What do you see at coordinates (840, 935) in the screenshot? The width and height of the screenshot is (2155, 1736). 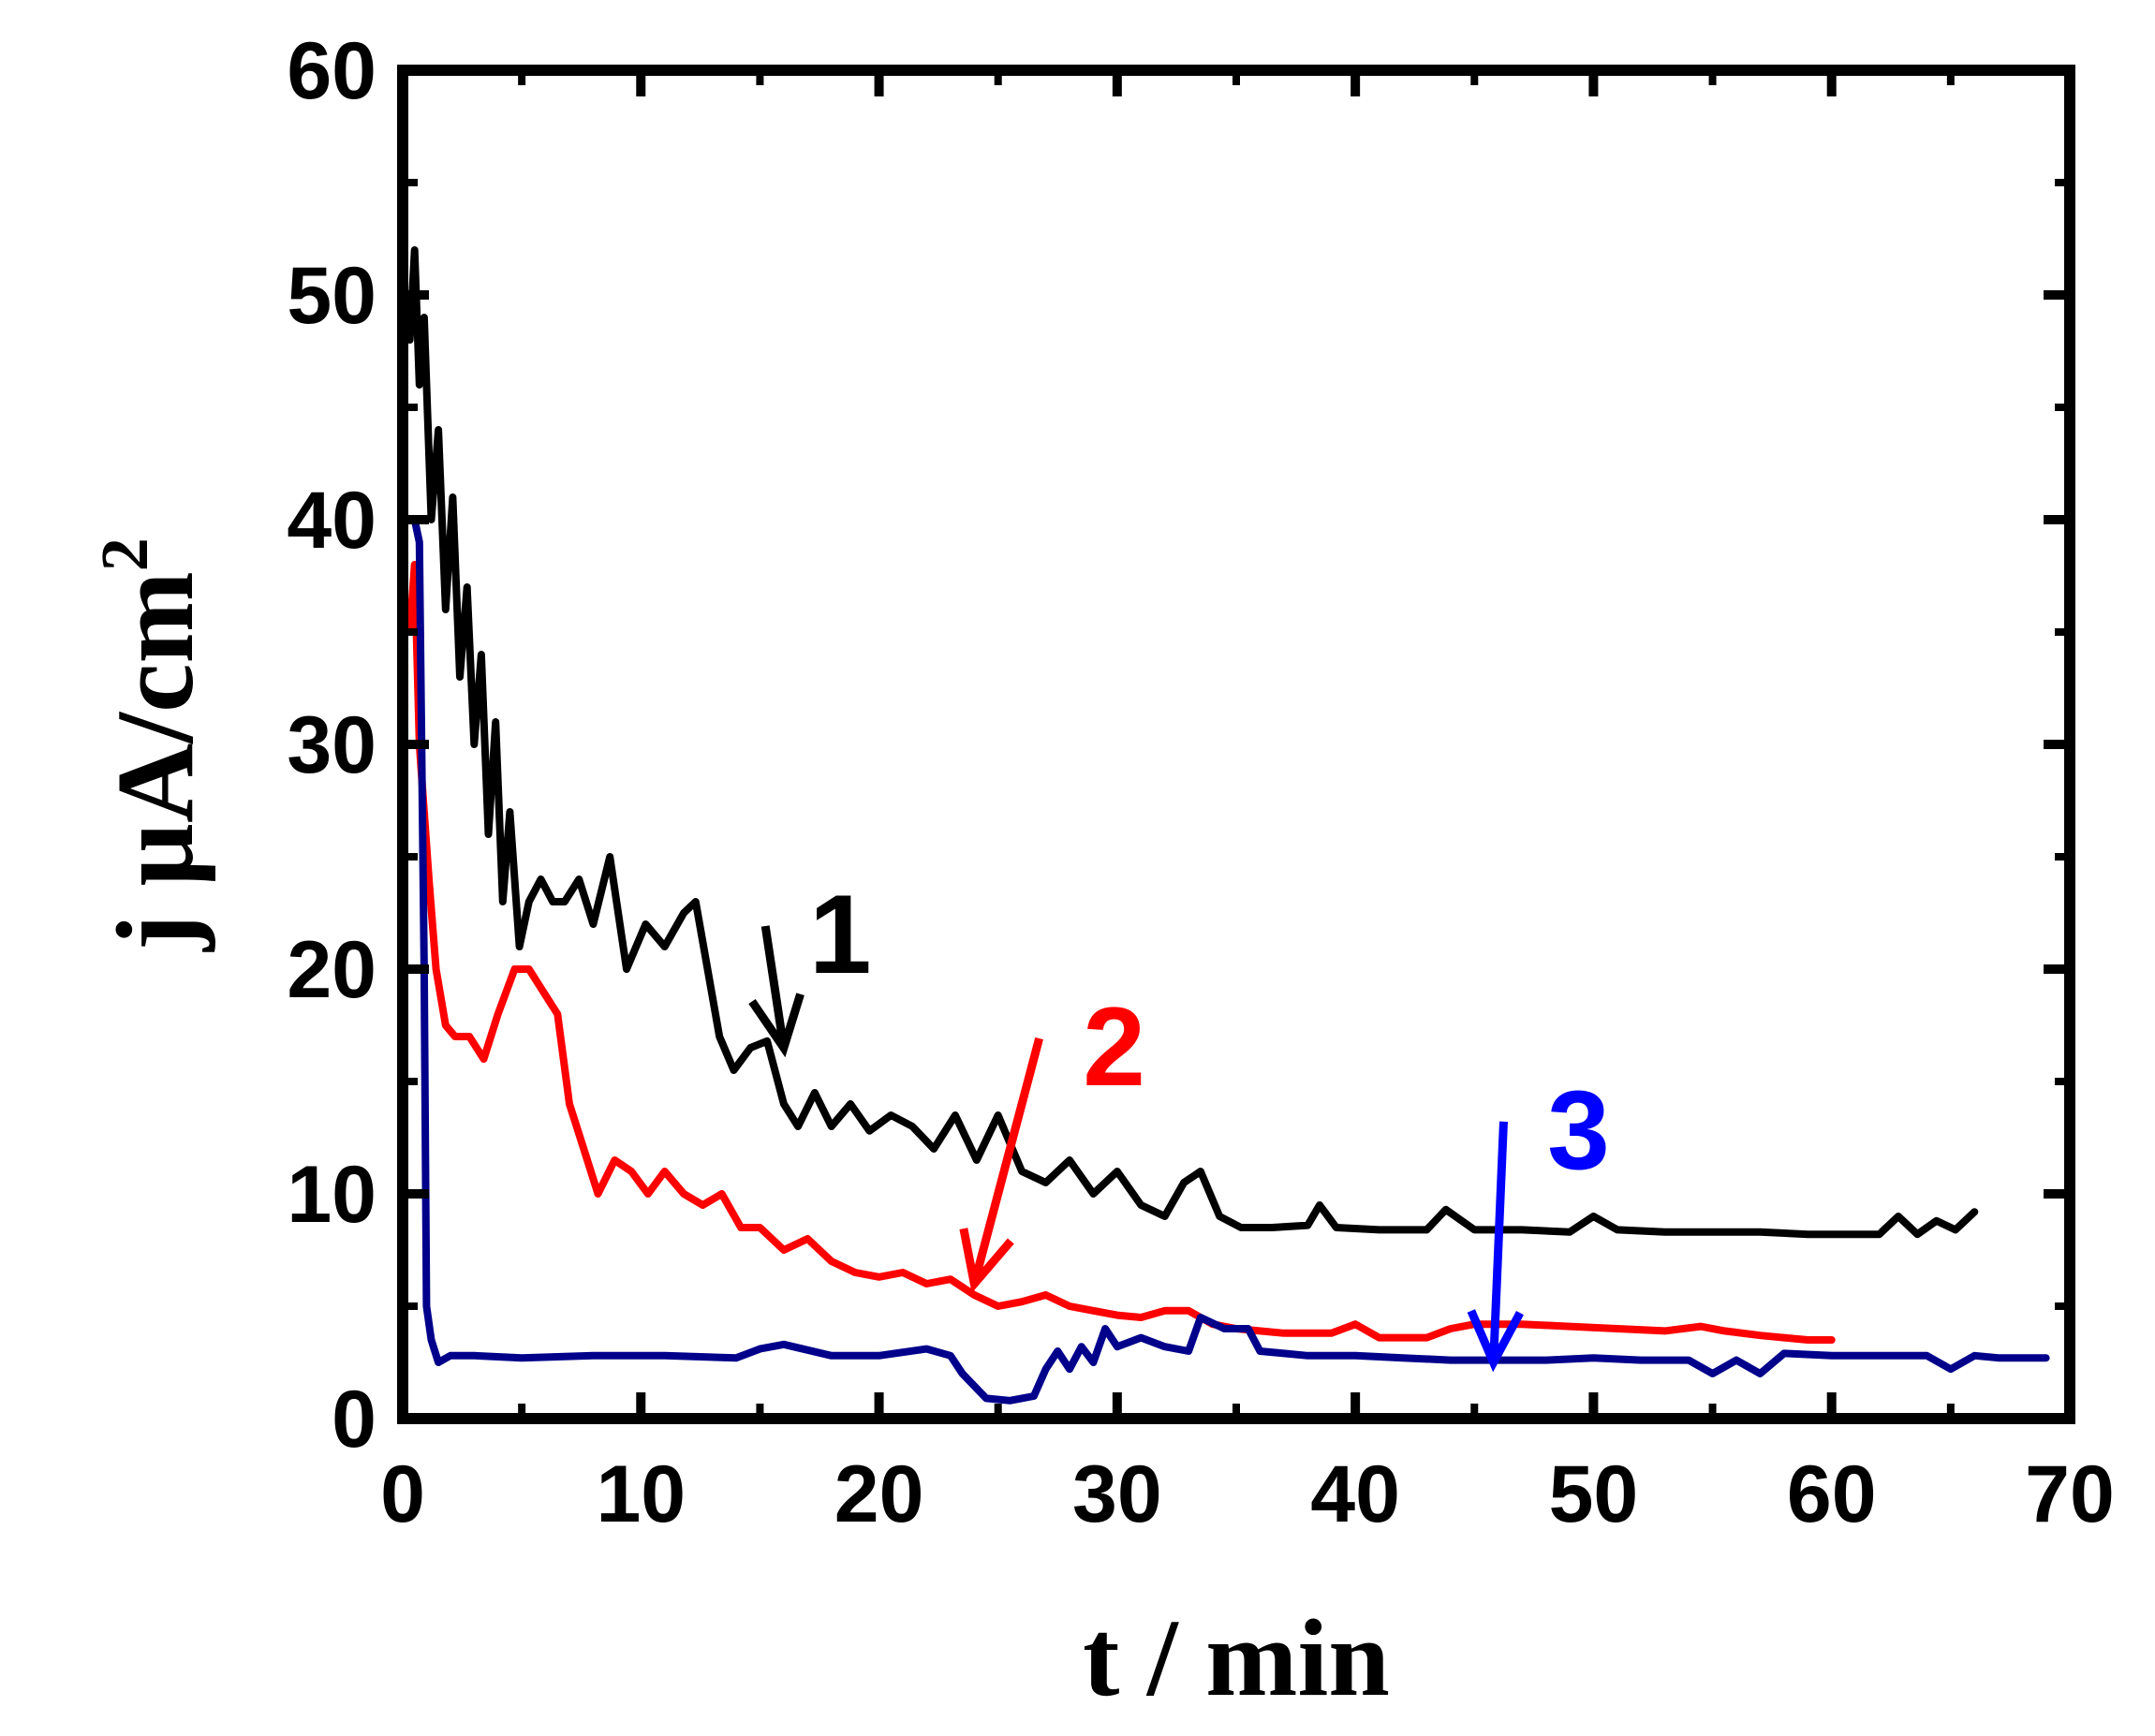 I see `annotation-1-label: 1` at bounding box center [840, 935].